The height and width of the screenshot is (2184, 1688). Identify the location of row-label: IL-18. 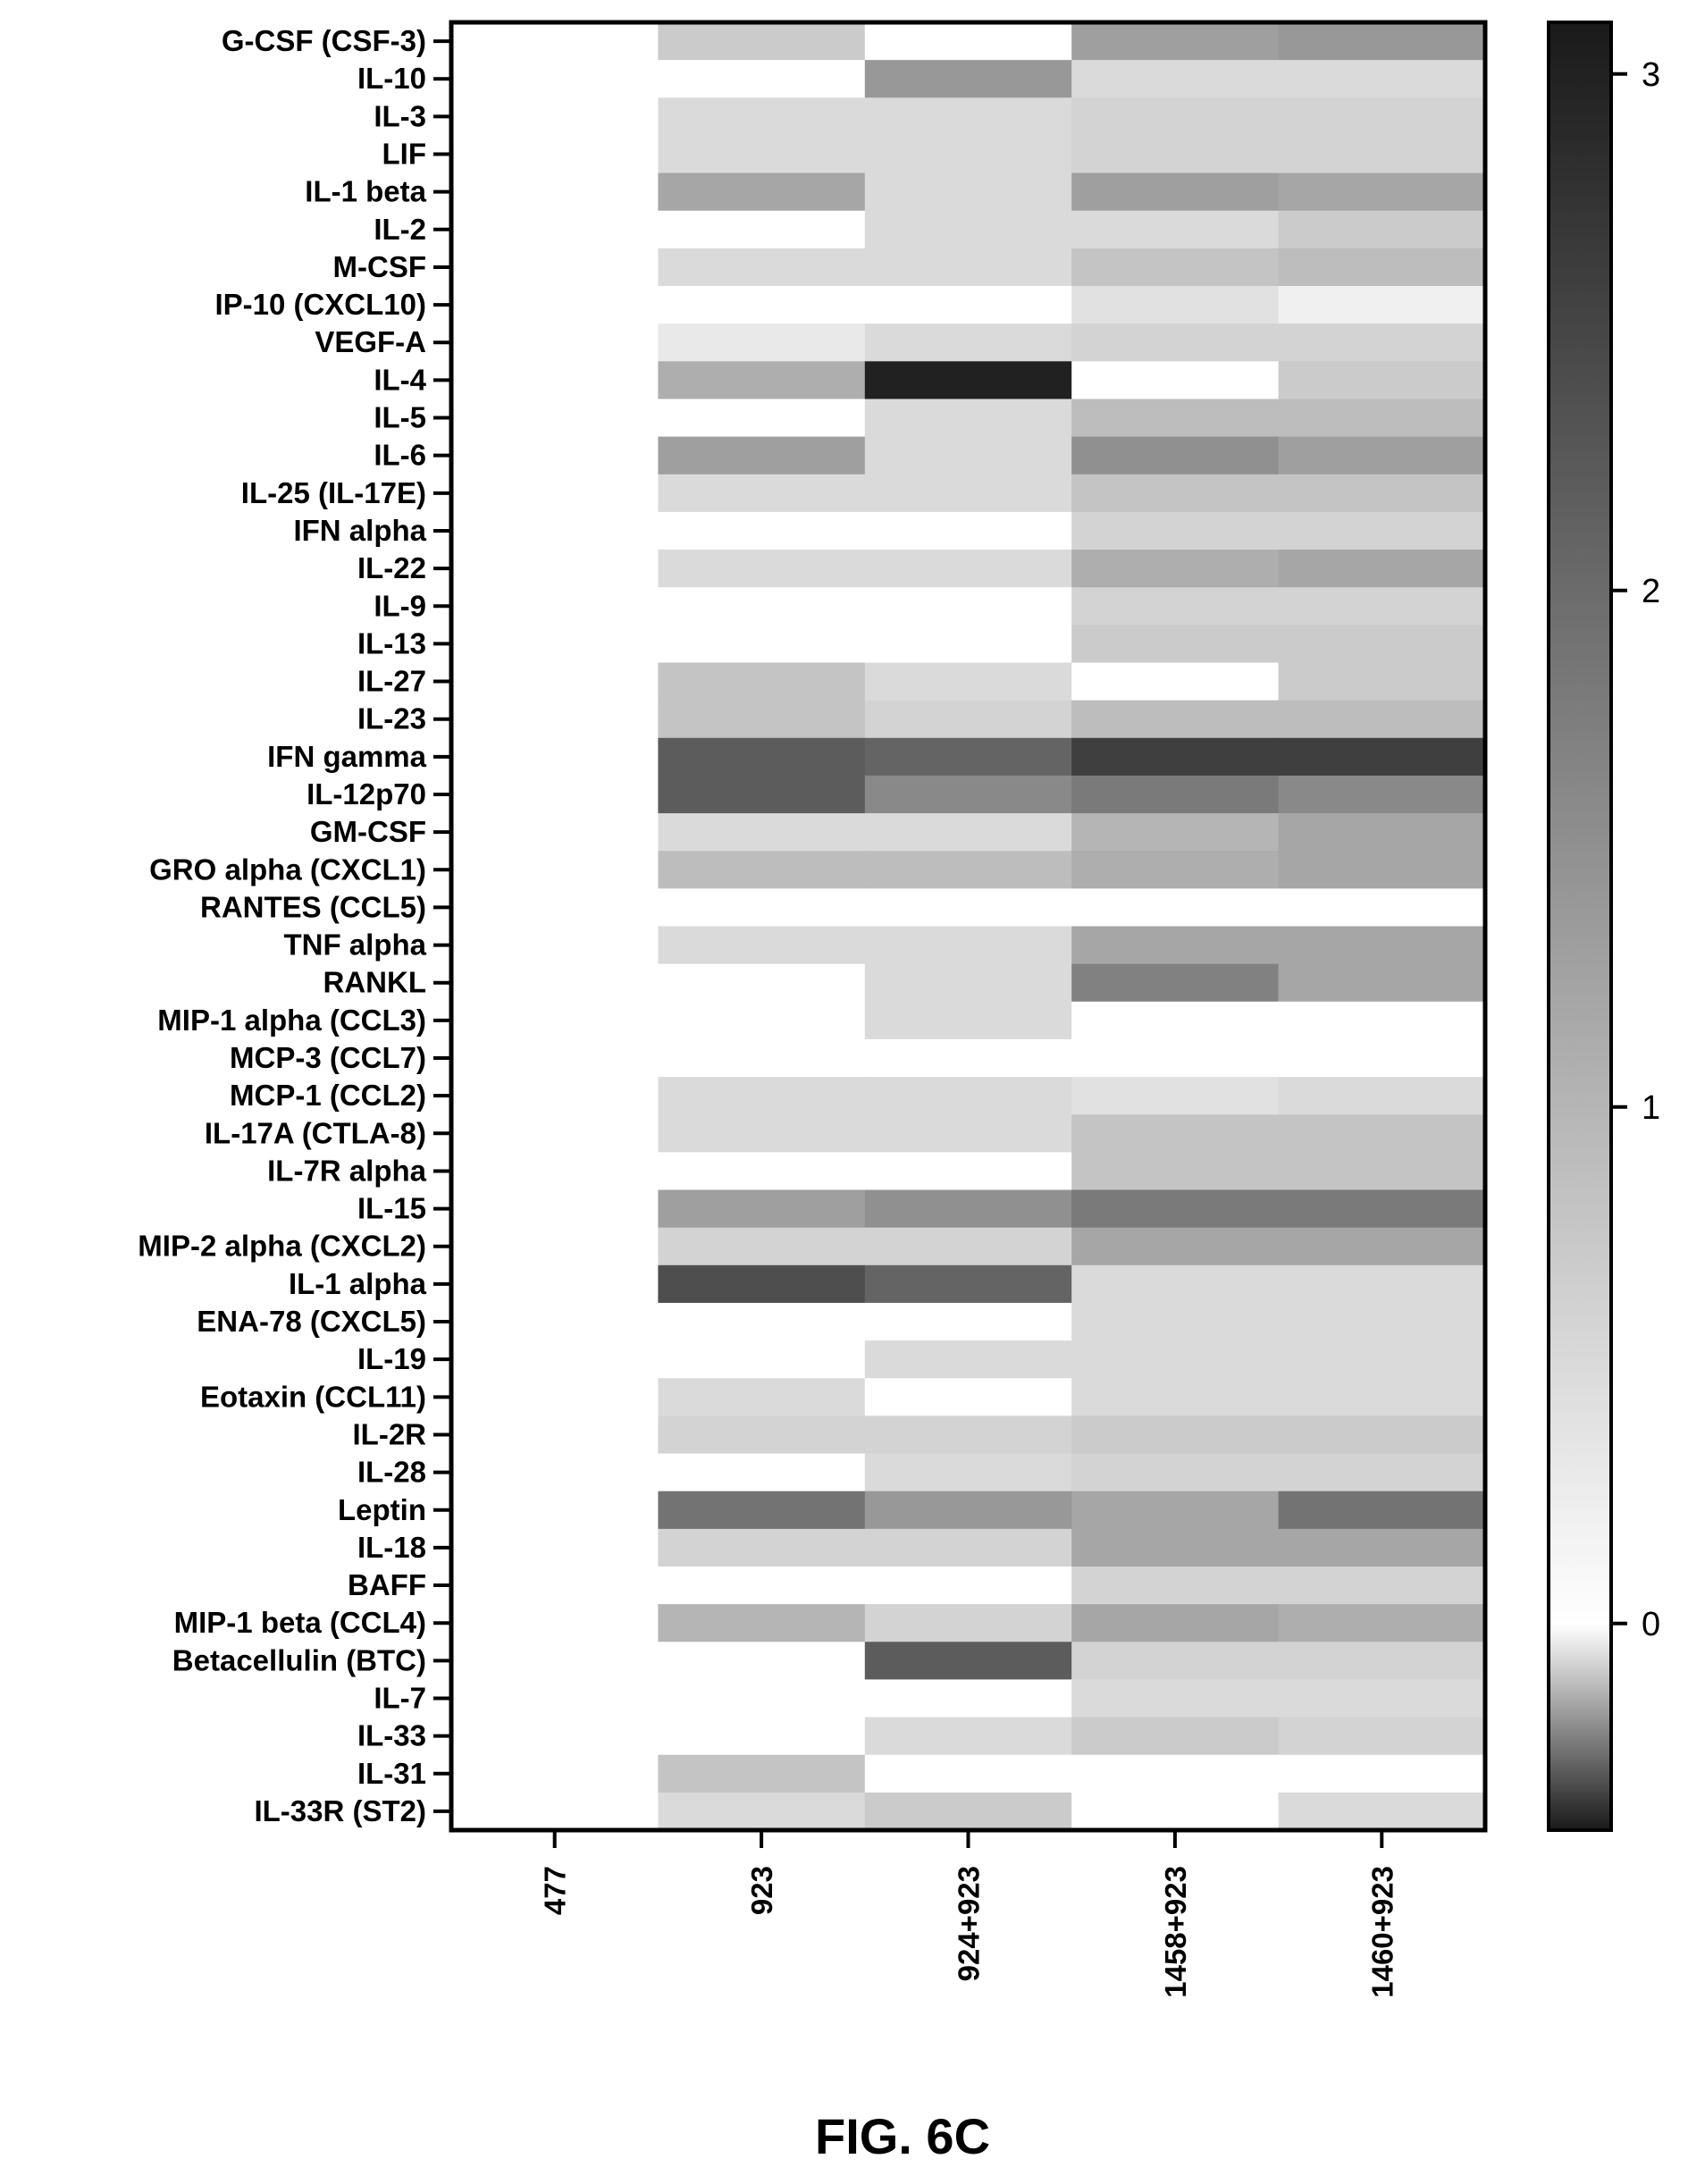
(391, 1547).